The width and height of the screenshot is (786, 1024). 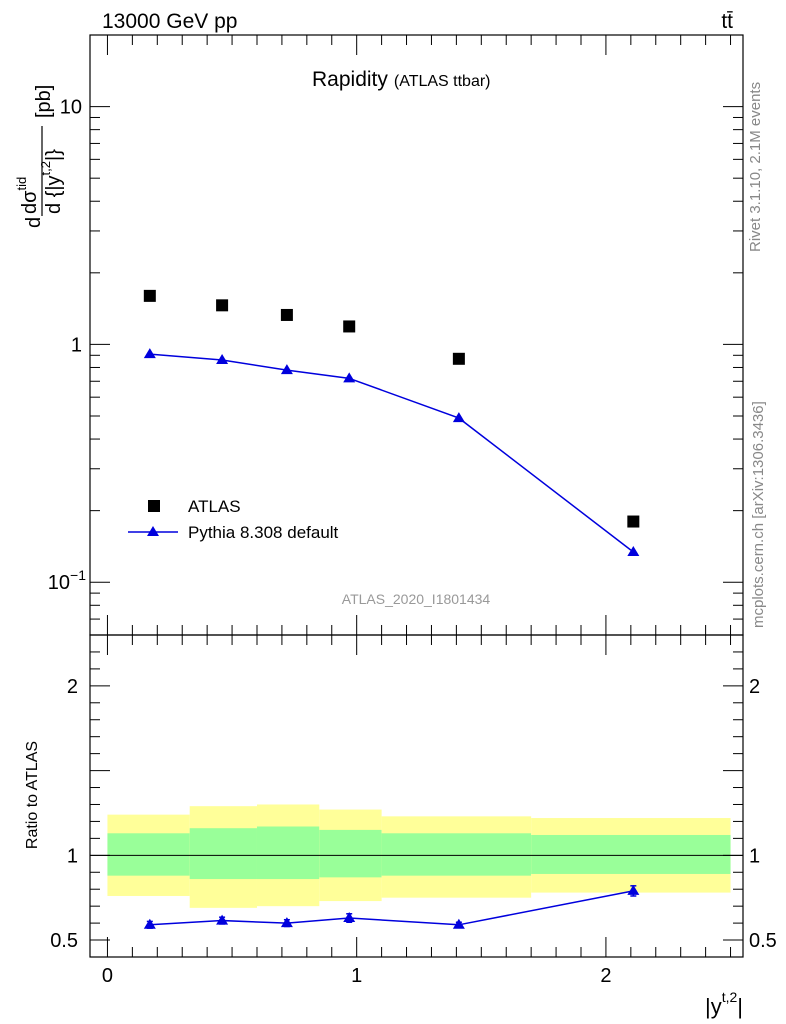 I want to click on ratio-y-tick-label: 2, so click(x=72, y=687).